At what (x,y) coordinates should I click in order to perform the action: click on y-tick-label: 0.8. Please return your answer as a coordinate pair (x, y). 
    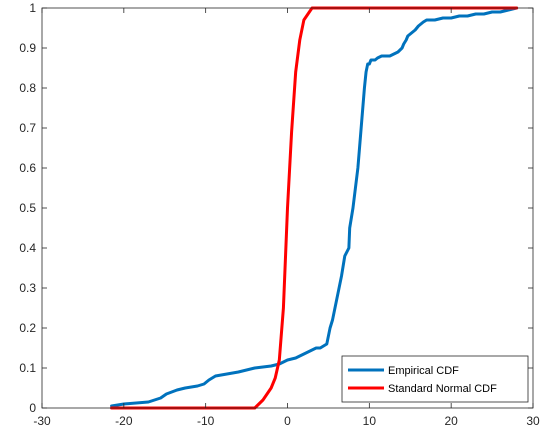
    Looking at the image, I should click on (27, 88).